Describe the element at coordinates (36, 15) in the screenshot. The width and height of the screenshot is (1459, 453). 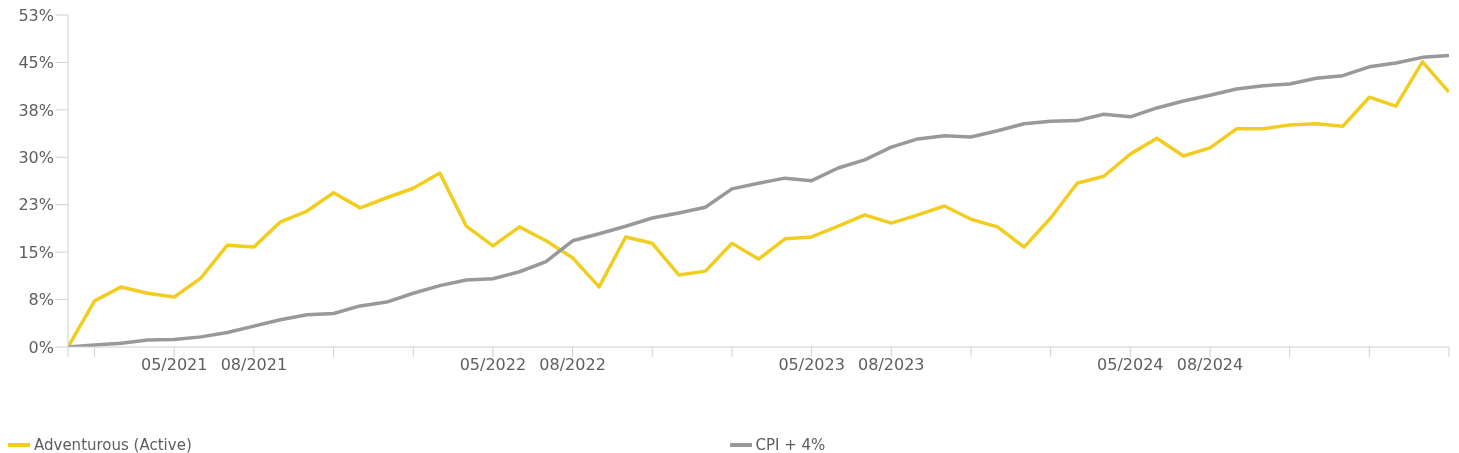
I see `y-tick-label: 53%` at that location.